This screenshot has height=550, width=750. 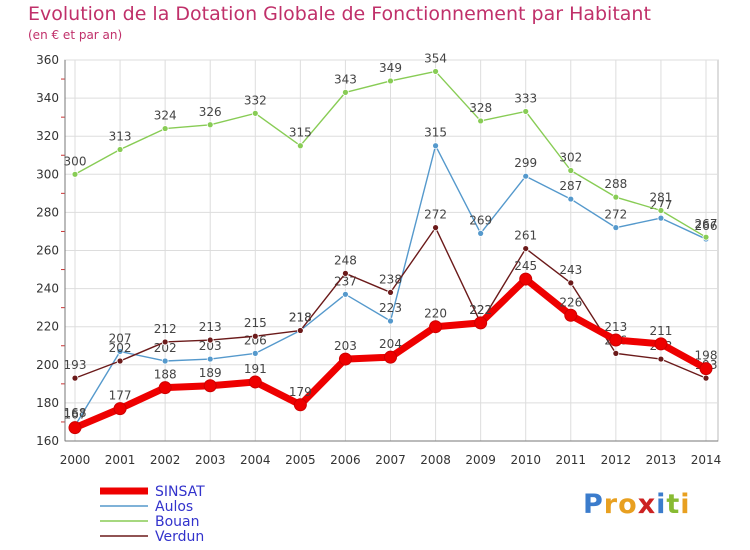 I want to click on data-label-sinsat: 177, so click(x=120, y=396).